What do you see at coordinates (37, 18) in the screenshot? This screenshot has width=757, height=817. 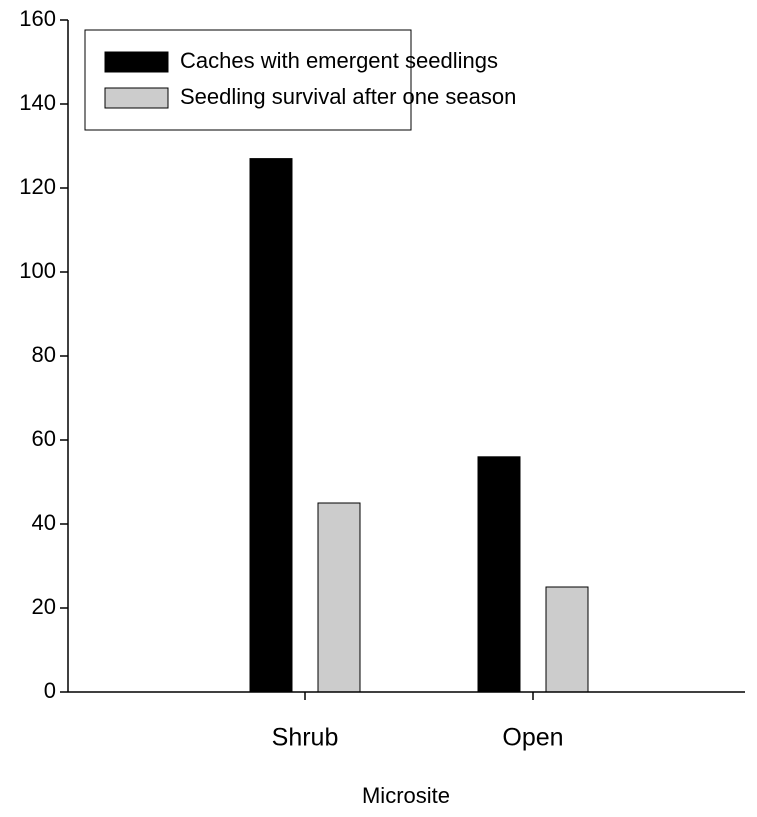 I see `y-tick-label: 160` at bounding box center [37, 18].